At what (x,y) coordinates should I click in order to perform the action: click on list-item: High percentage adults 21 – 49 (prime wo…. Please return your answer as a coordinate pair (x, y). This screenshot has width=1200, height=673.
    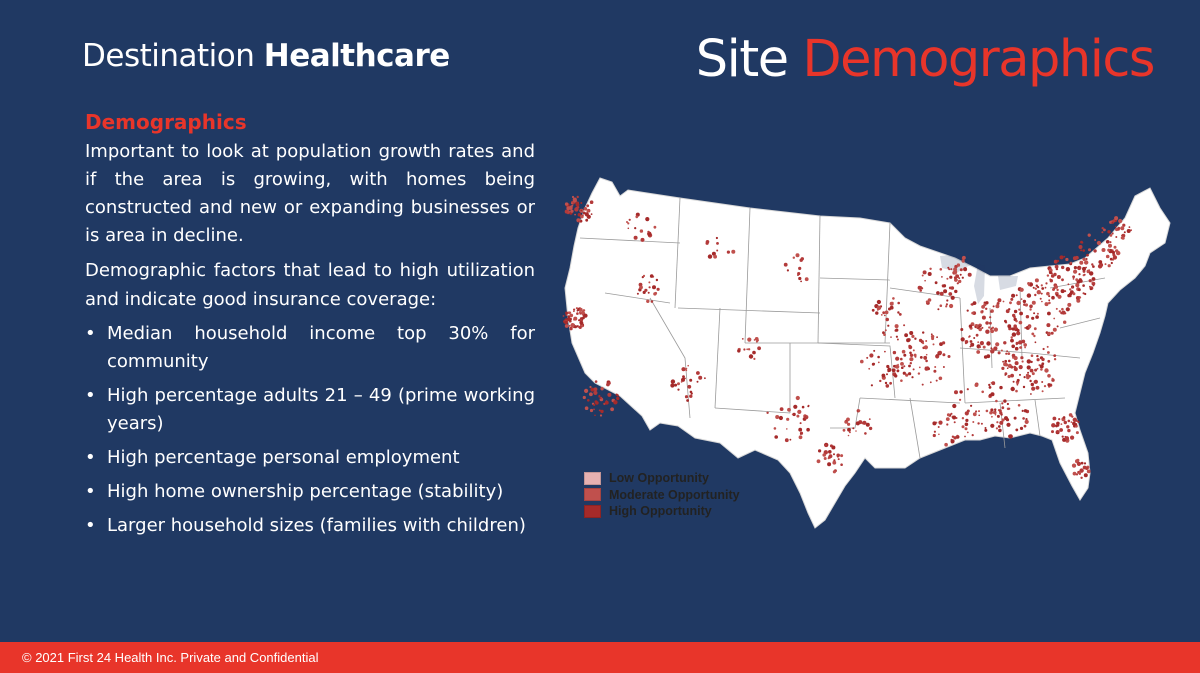
    Looking at the image, I should click on (310, 410).